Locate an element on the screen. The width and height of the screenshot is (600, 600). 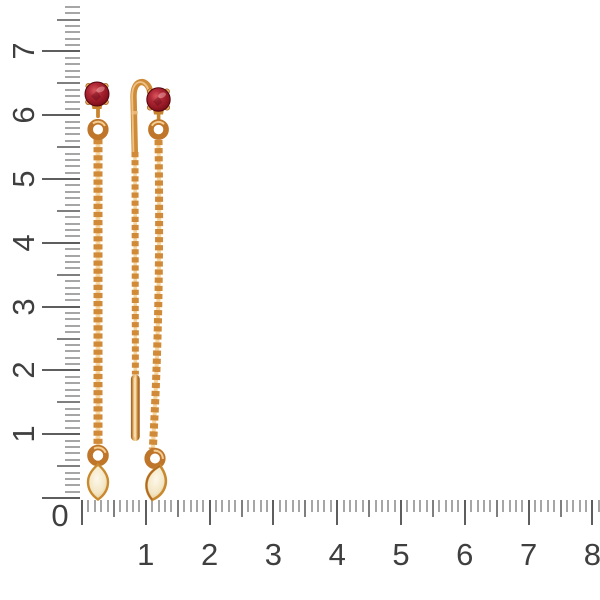
left-red-stone is located at coordinates (97, 94).